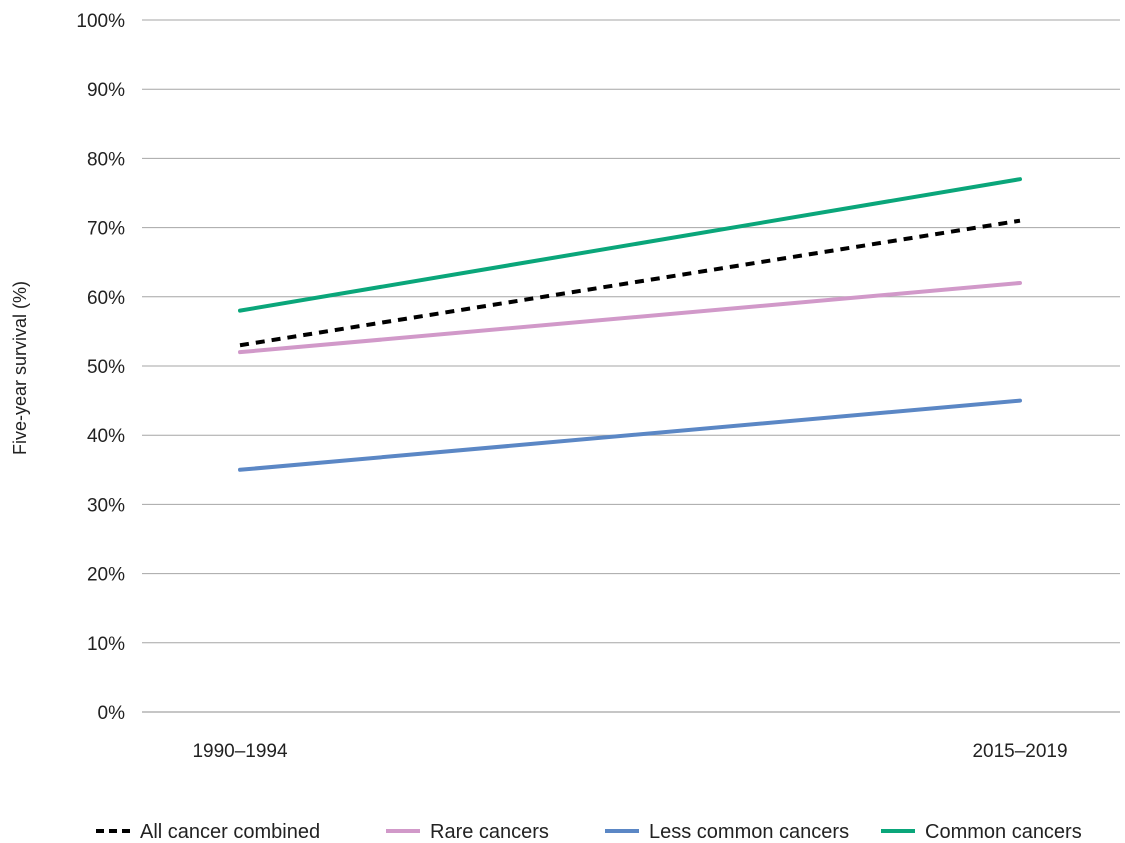 This screenshot has height=843, width=1125. What do you see at coordinates (630, 317) in the screenshot?
I see `series-line-rare-cancers` at bounding box center [630, 317].